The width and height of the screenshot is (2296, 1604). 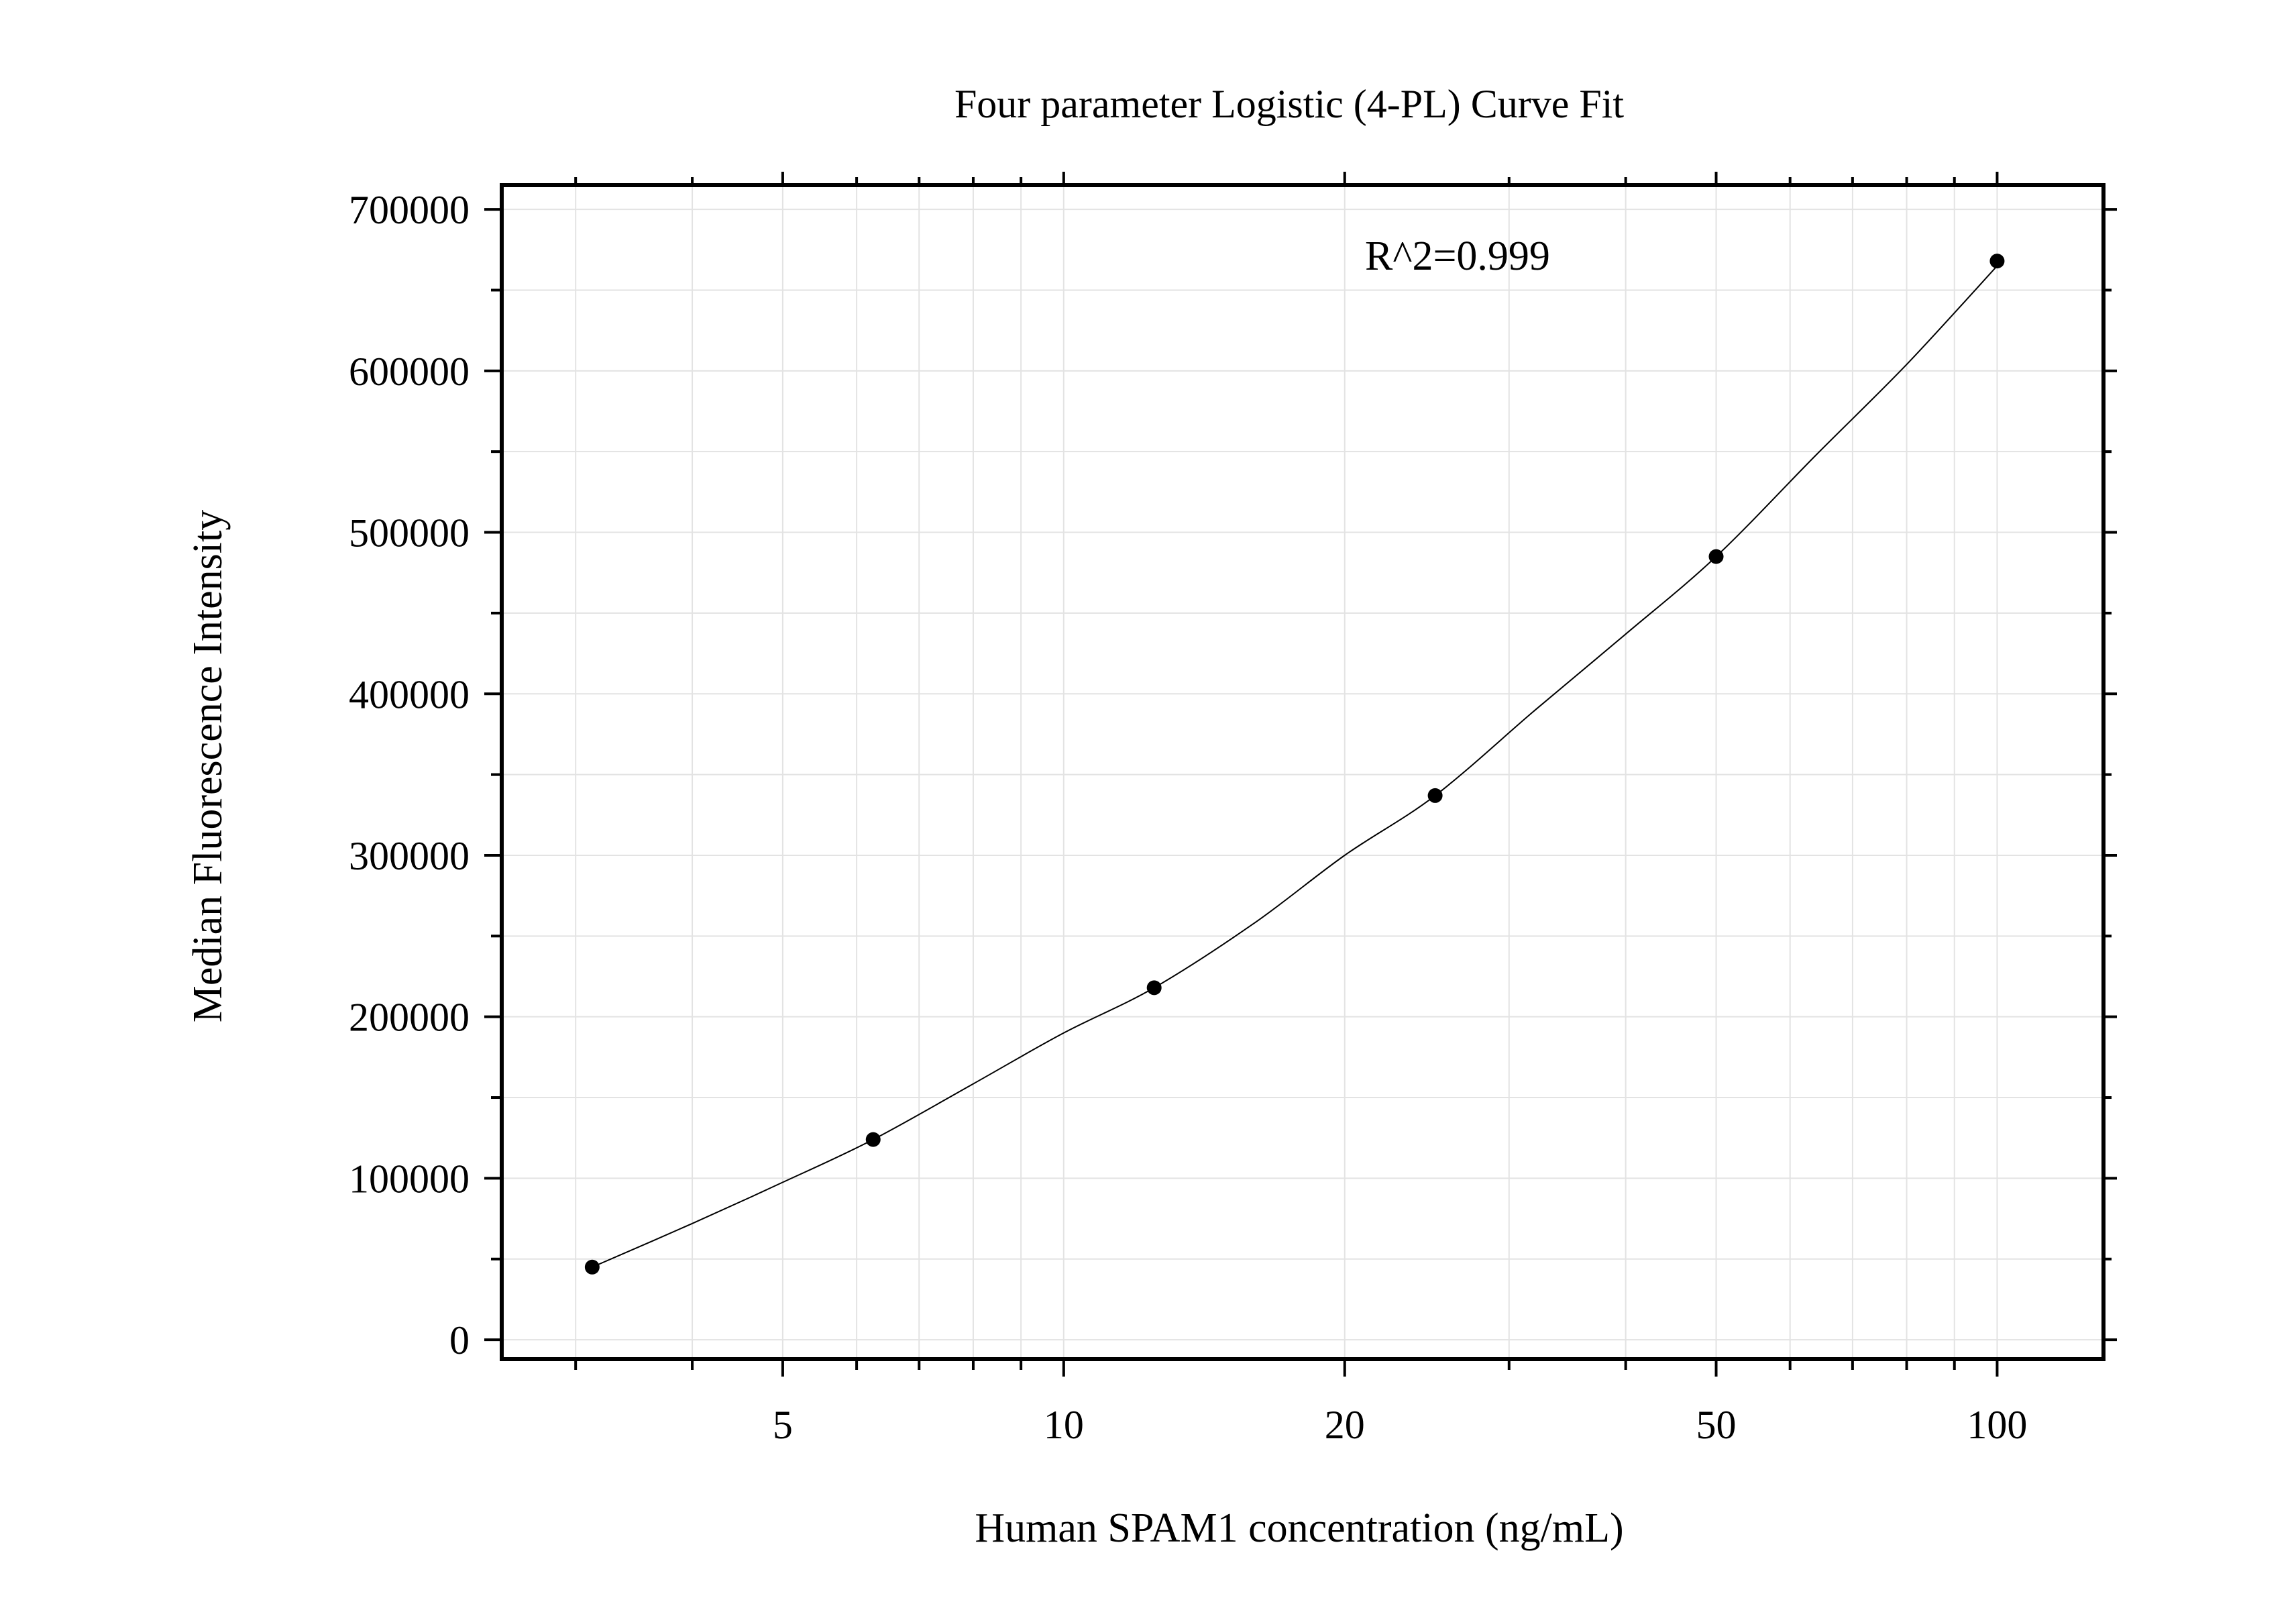 What do you see at coordinates (409, 856) in the screenshot?
I see `y-tick-label: 300000` at bounding box center [409, 856].